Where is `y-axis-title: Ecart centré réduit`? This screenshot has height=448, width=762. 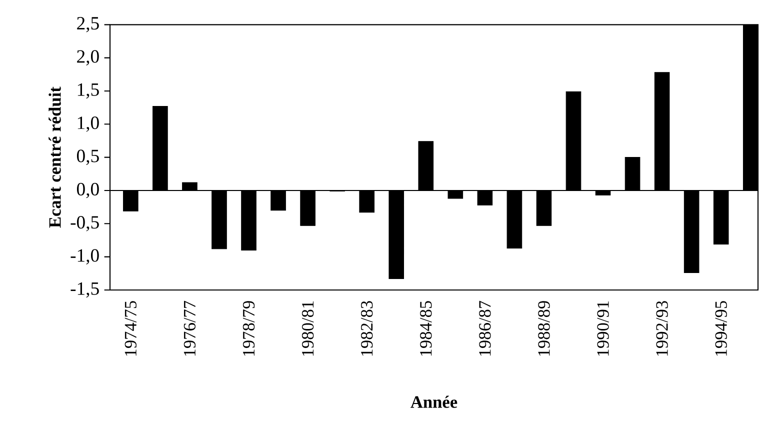 y-axis-title: Ecart centré réduit is located at coordinates (54, 157).